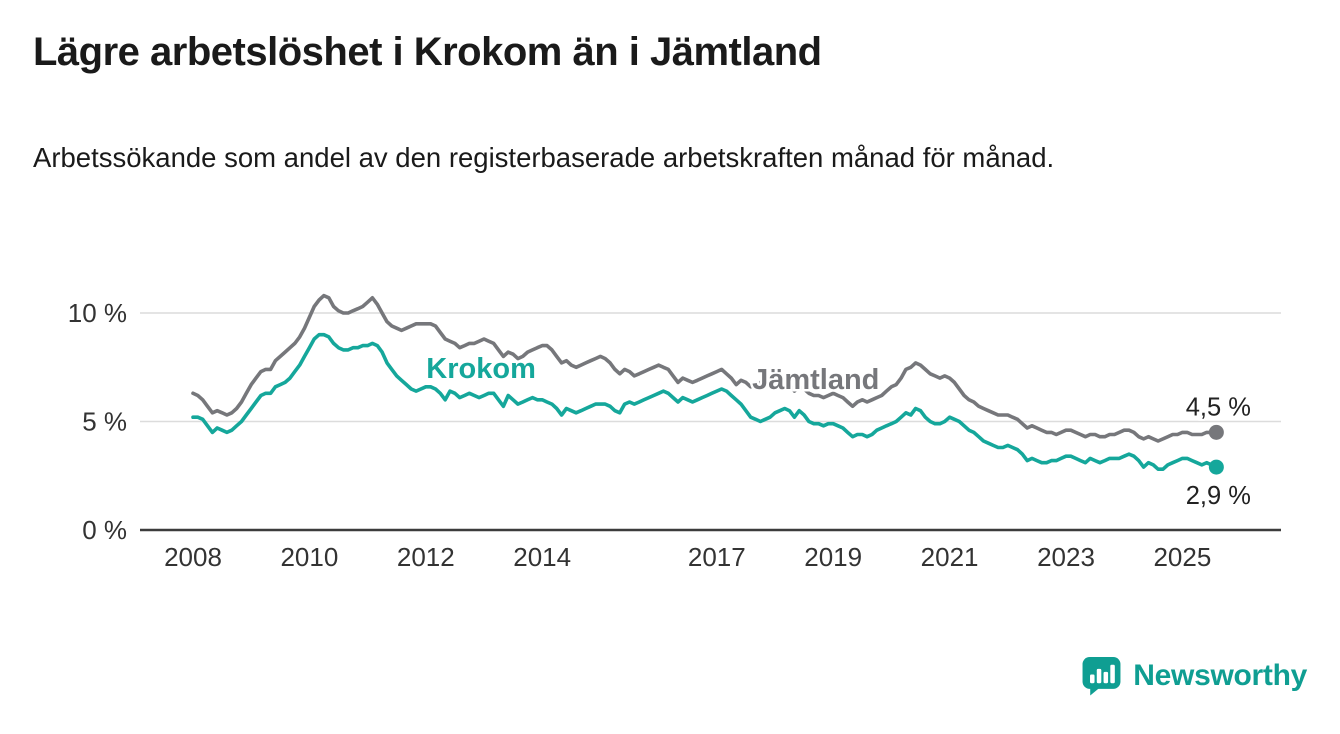 The image size is (1340, 734). Describe the element at coordinates (1066, 557) in the screenshot. I see `x-tick-label: 2023` at that location.